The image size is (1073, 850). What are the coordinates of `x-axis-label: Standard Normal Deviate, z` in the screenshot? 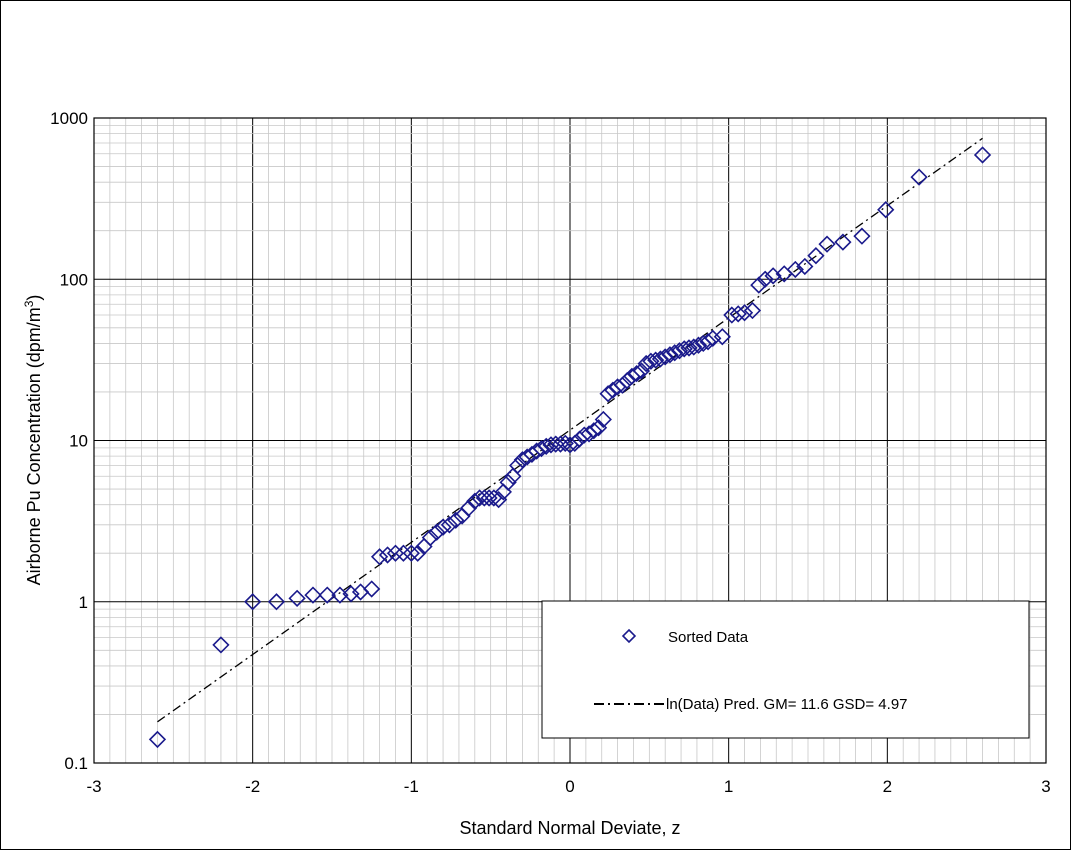 It's located at (569, 828).